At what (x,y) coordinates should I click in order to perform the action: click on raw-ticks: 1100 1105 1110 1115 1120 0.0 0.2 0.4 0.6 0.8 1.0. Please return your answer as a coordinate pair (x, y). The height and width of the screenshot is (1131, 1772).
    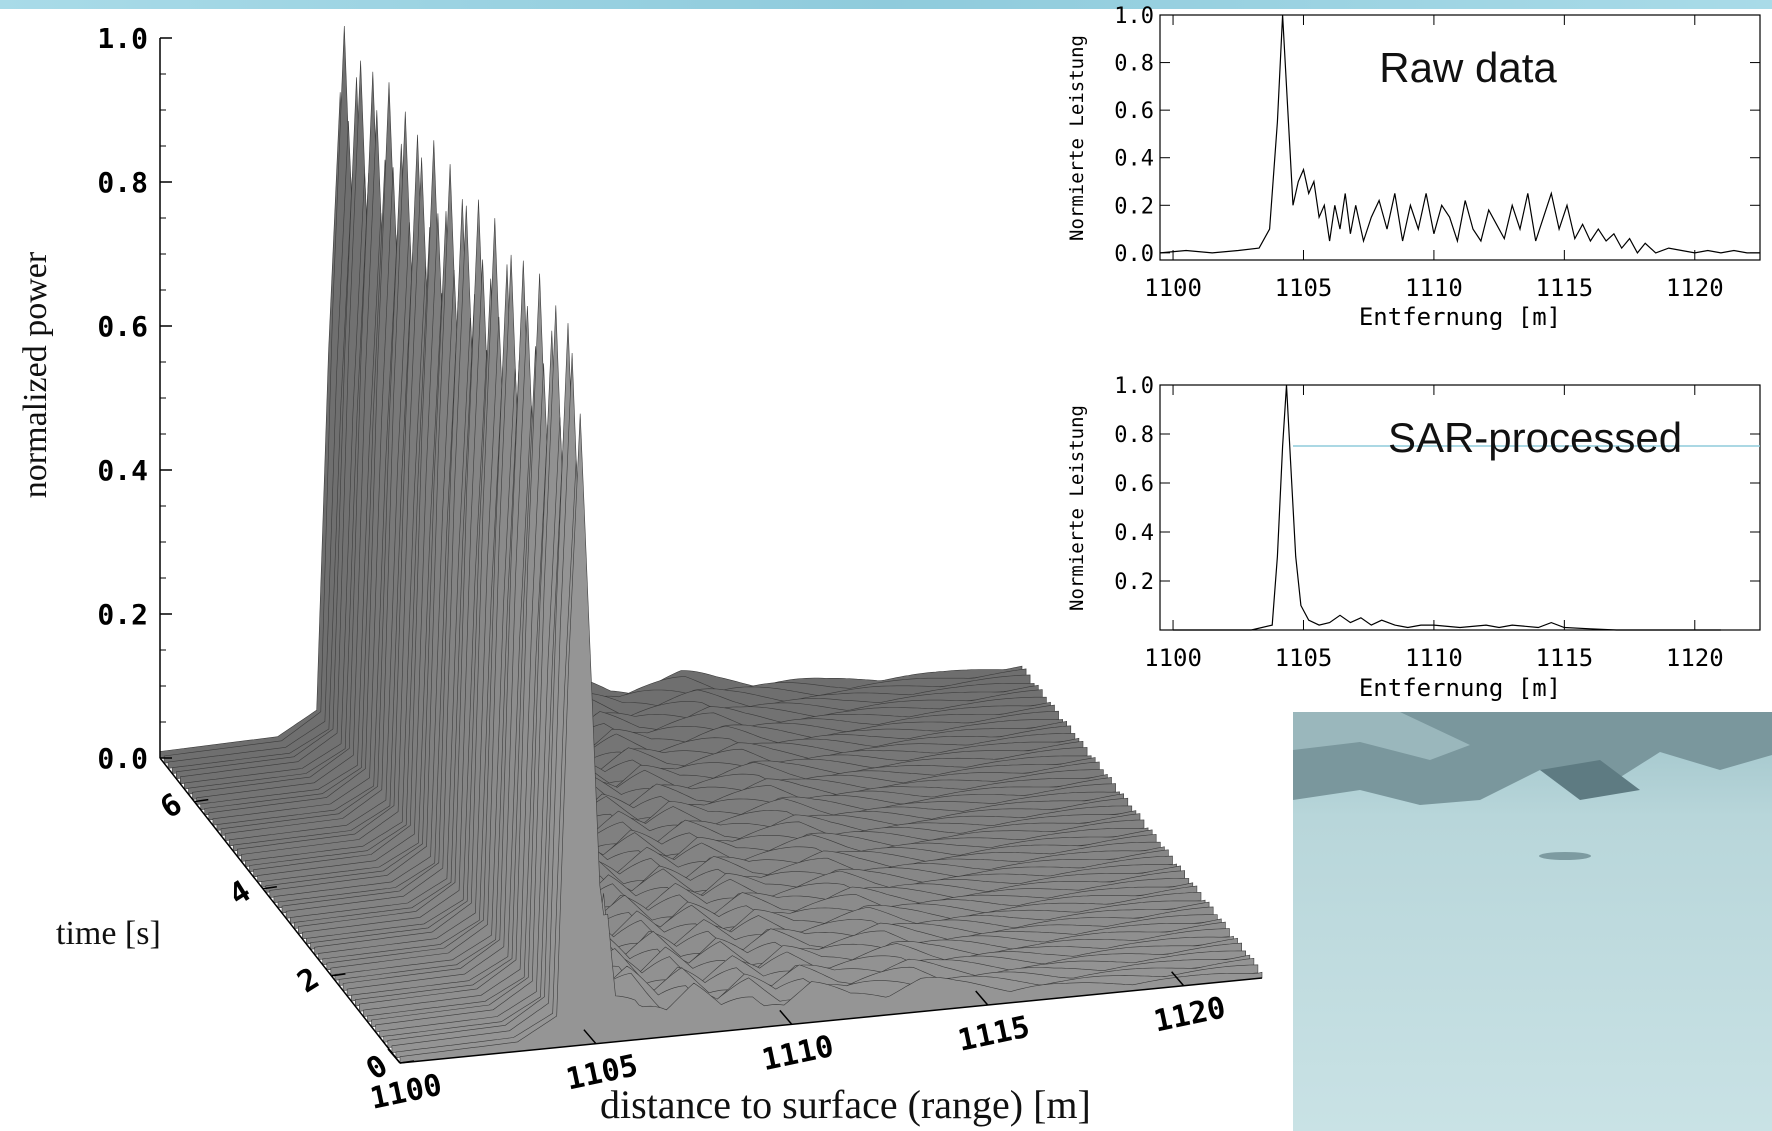
    Looking at the image, I should click on (1437, 153).